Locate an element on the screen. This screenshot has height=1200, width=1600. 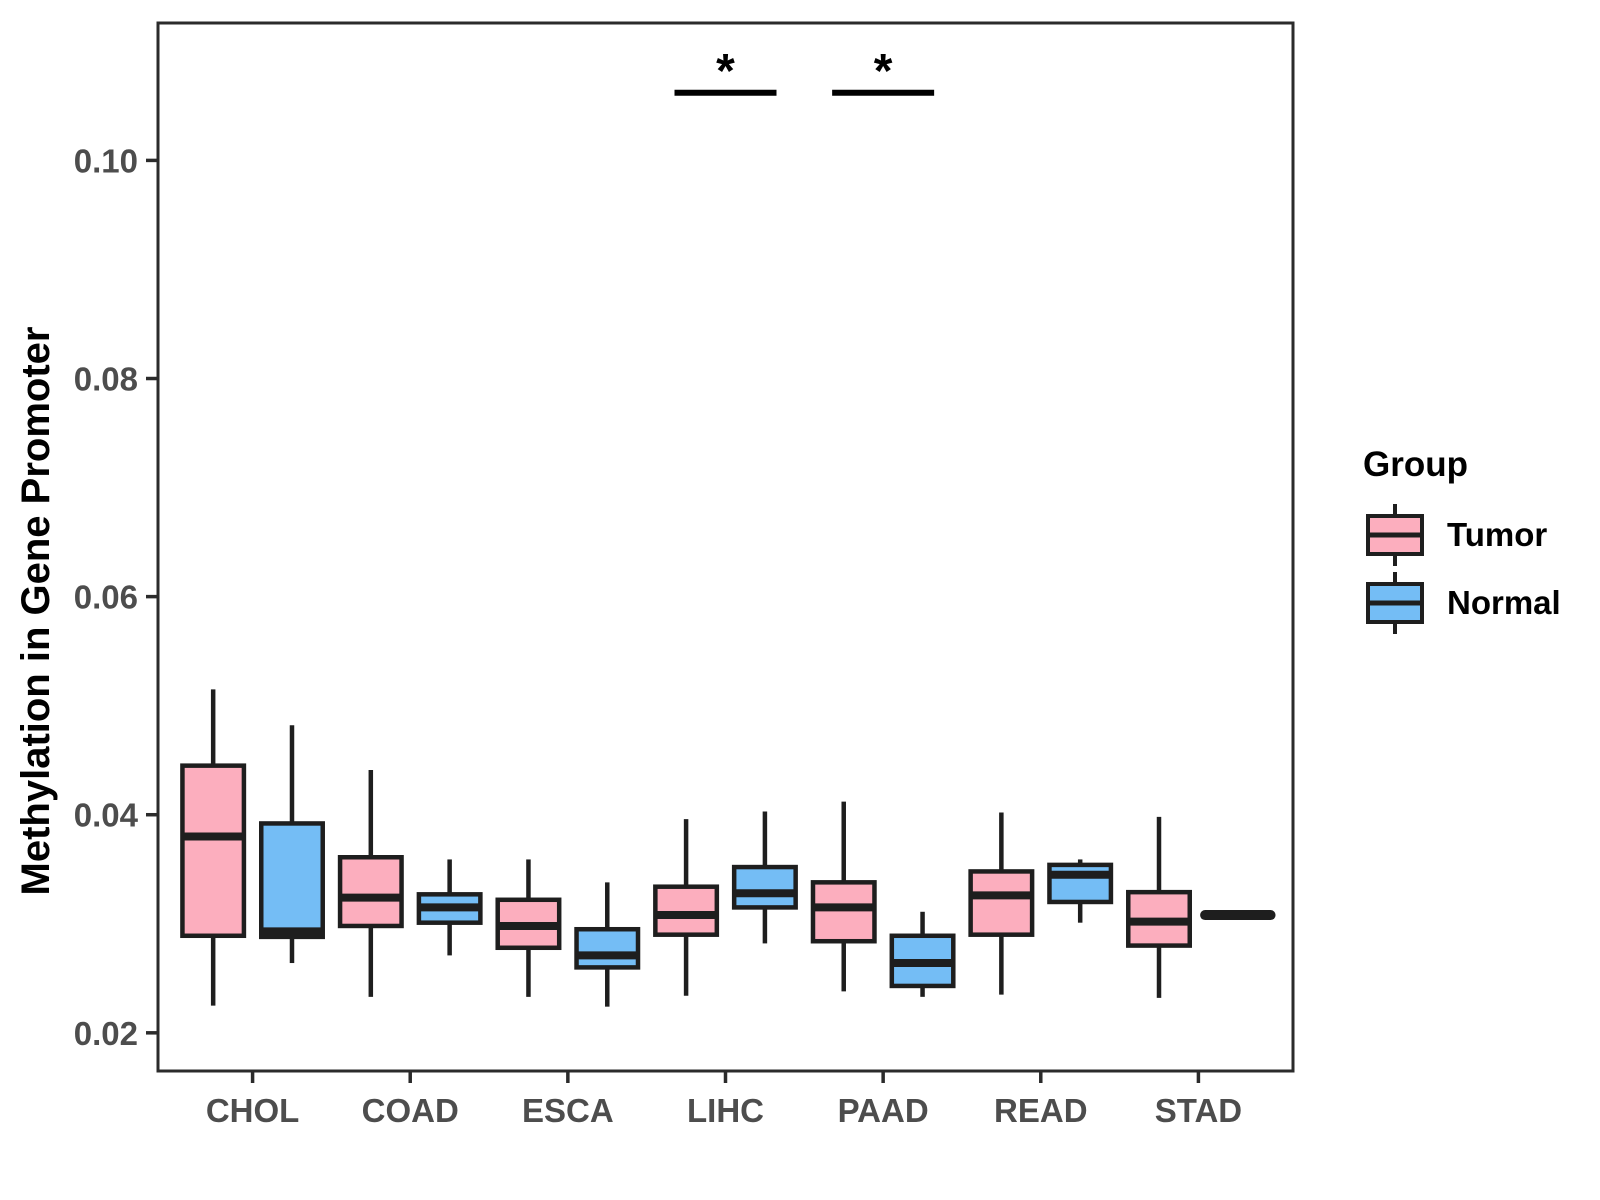
x-tick-label-COAD: COAD is located at coordinates (410, 1110).